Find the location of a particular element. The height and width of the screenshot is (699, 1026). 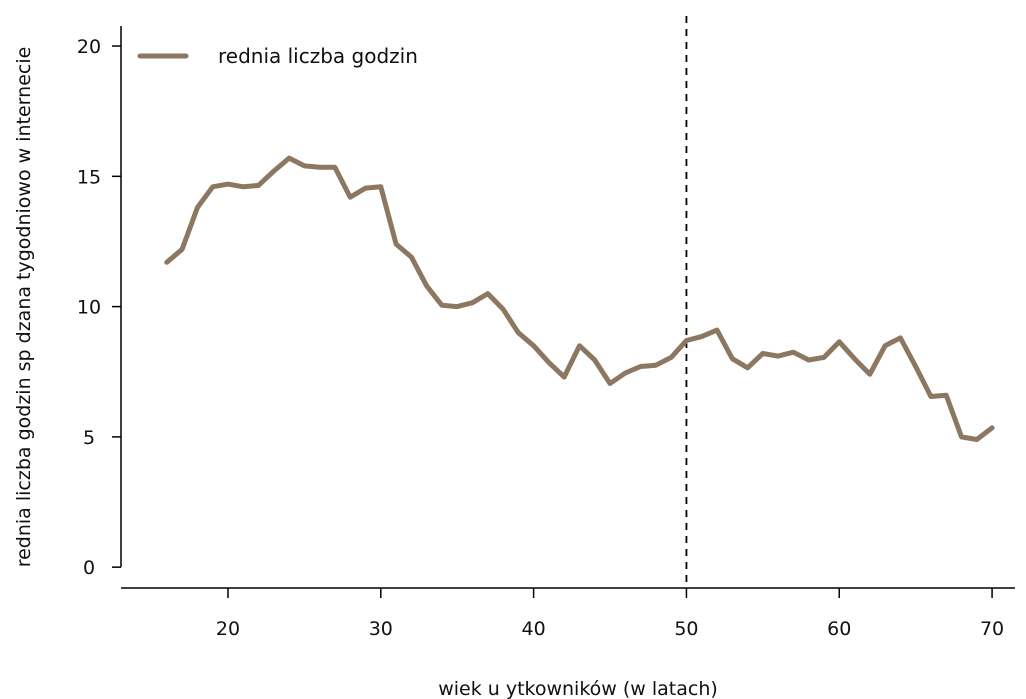

y-tick-label: 20 is located at coordinates (89, 47).